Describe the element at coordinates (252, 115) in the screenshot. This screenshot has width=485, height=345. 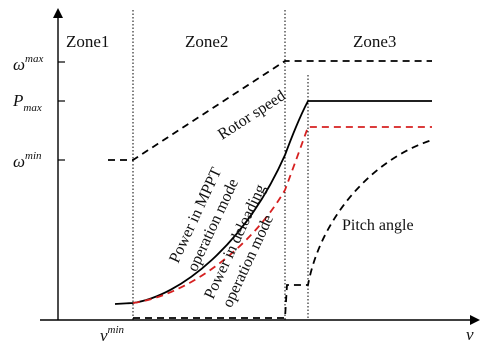
I see `rotor-speed-label: Rotor speed` at that location.